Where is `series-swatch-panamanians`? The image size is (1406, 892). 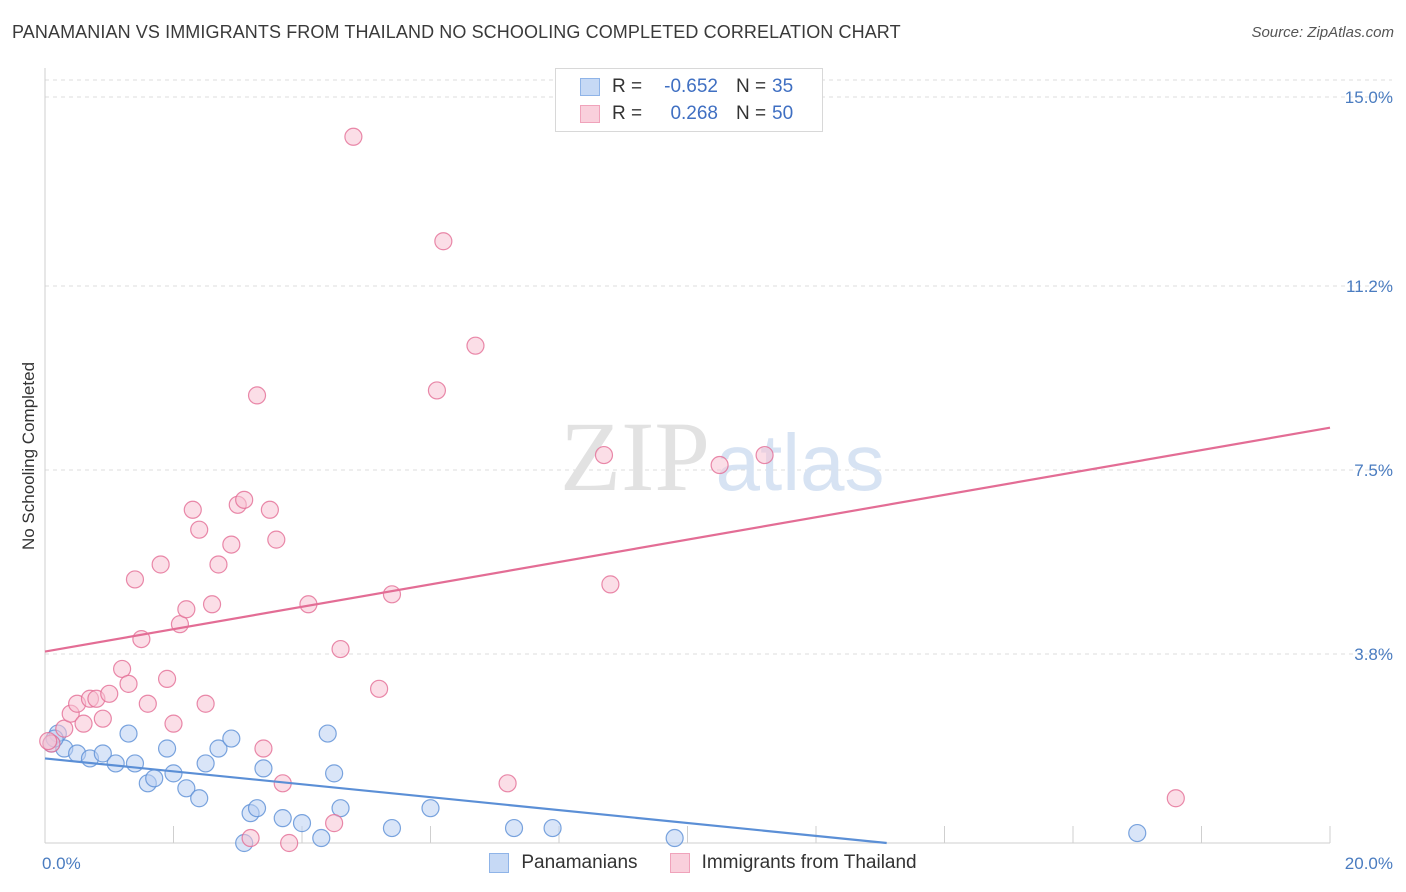 series-swatch-panamanians is located at coordinates (499, 863).